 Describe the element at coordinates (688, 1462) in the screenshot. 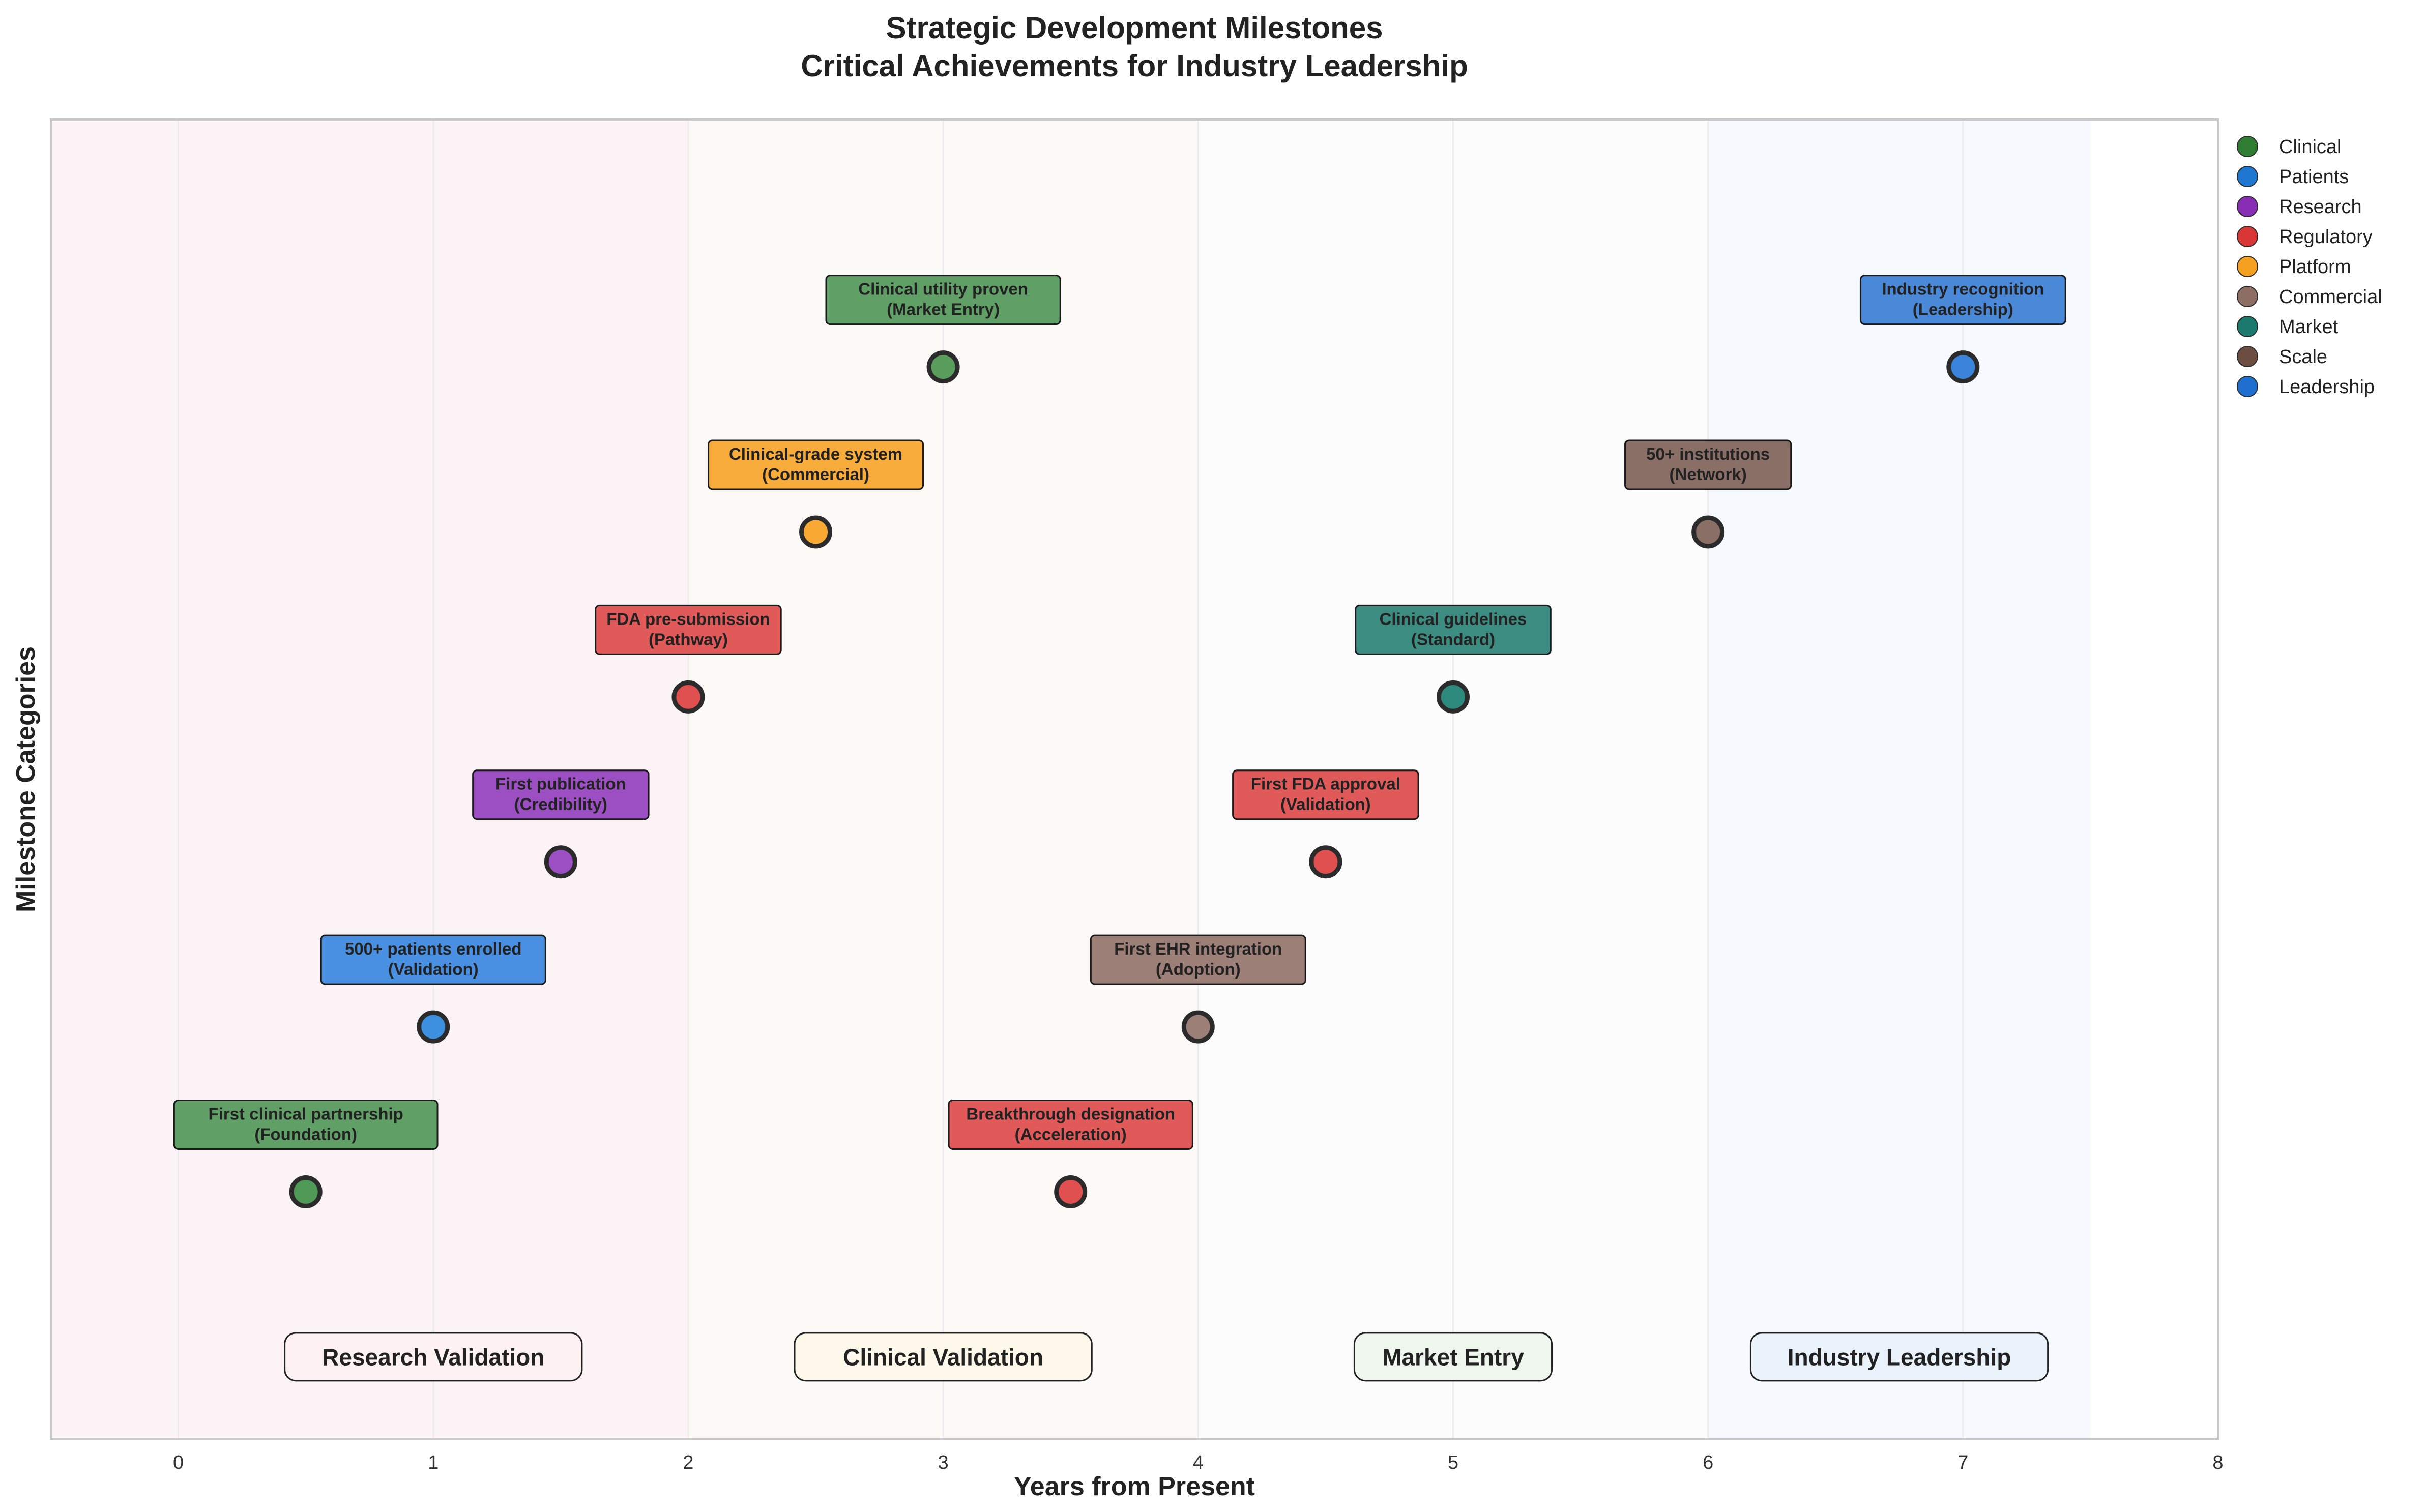

I see `x-tick-label: 2` at that location.